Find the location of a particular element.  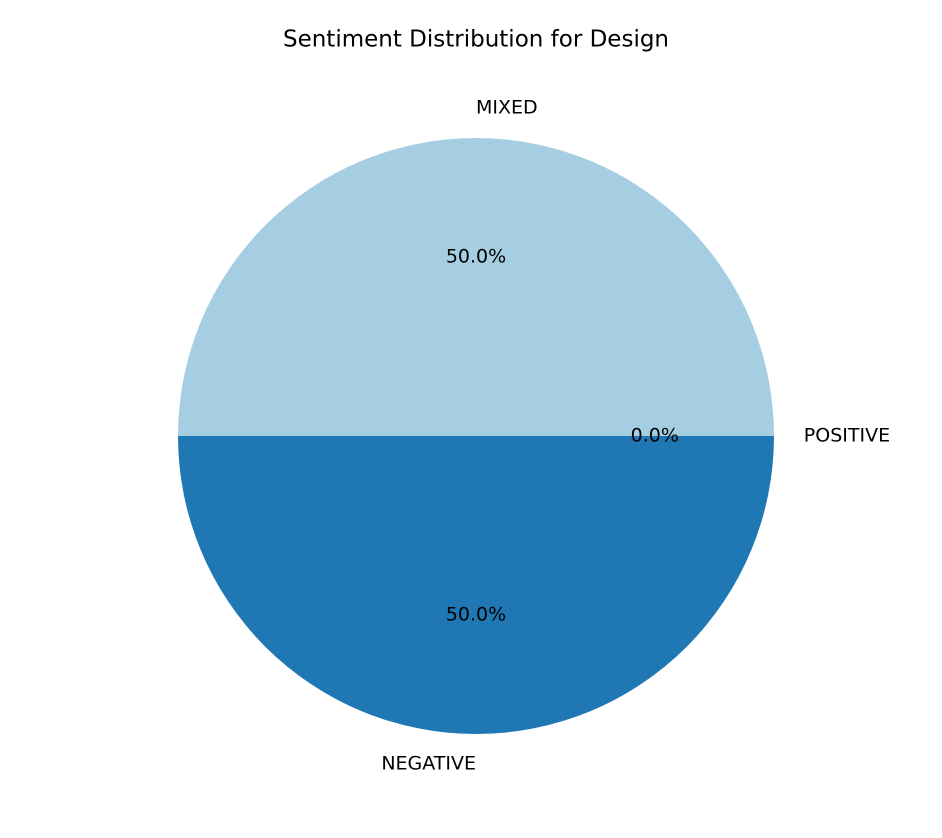

slice-label: MIXED is located at coordinates (507, 108).